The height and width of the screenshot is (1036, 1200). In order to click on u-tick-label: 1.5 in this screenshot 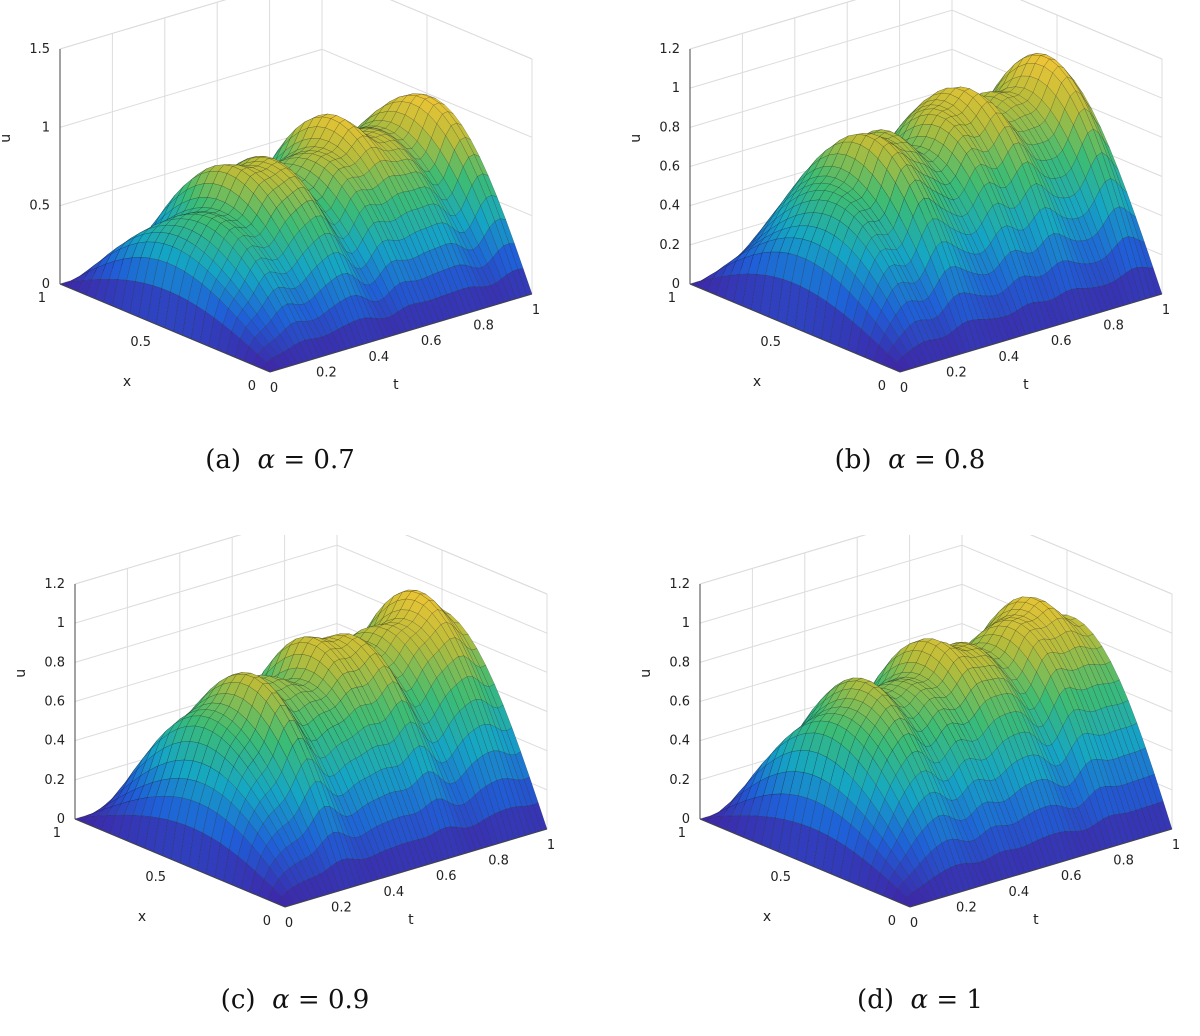, I will do `click(39, 49)`.